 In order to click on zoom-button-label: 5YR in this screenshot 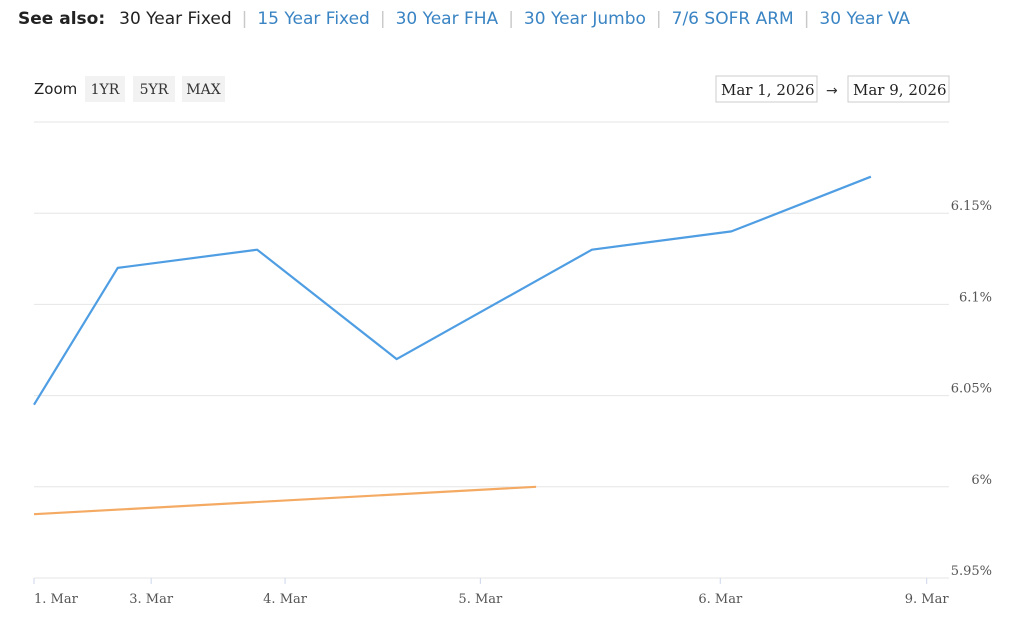, I will do `click(154, 90)`.